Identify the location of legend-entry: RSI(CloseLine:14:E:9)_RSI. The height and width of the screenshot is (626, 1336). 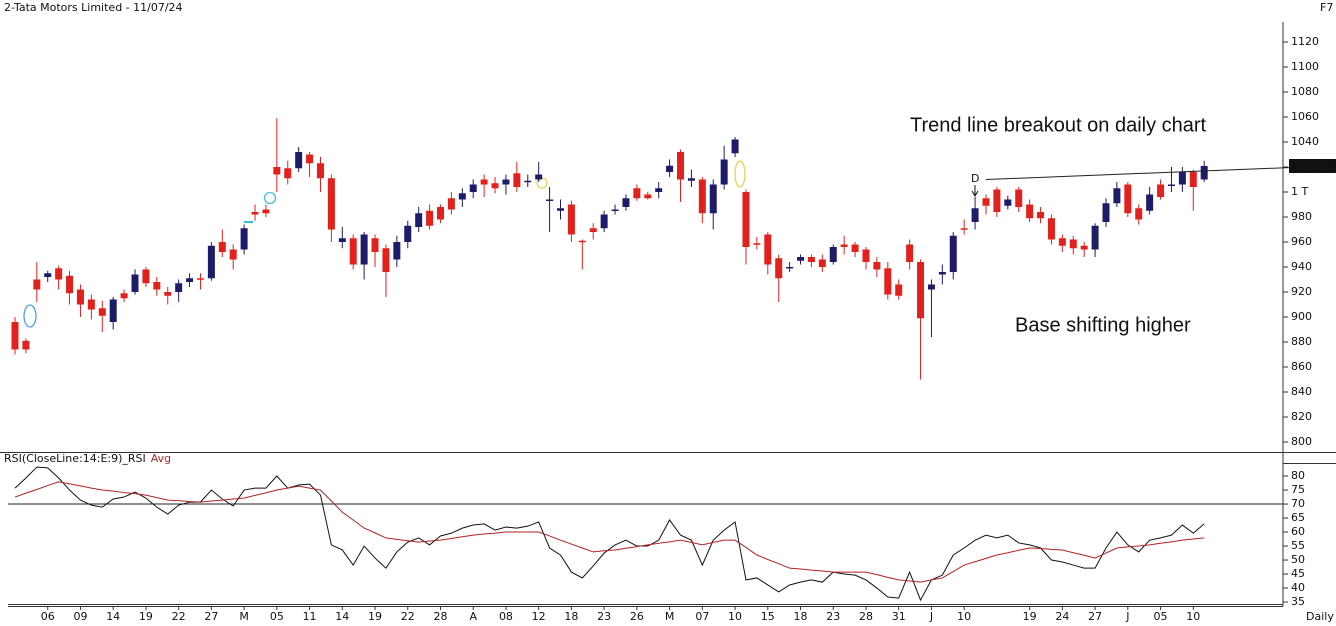
(75, 458).